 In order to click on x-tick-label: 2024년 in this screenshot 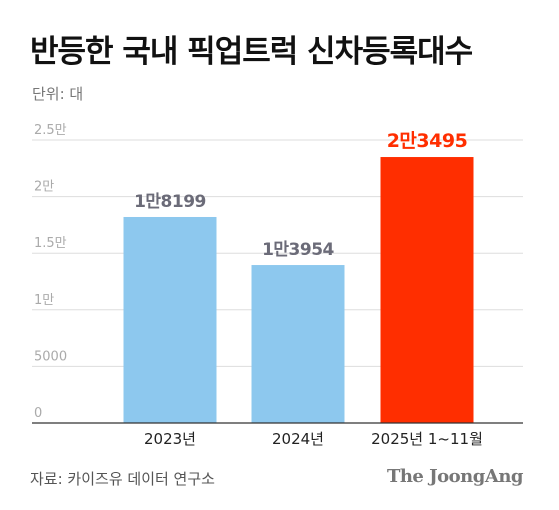, I will do `click(298, 439)`.